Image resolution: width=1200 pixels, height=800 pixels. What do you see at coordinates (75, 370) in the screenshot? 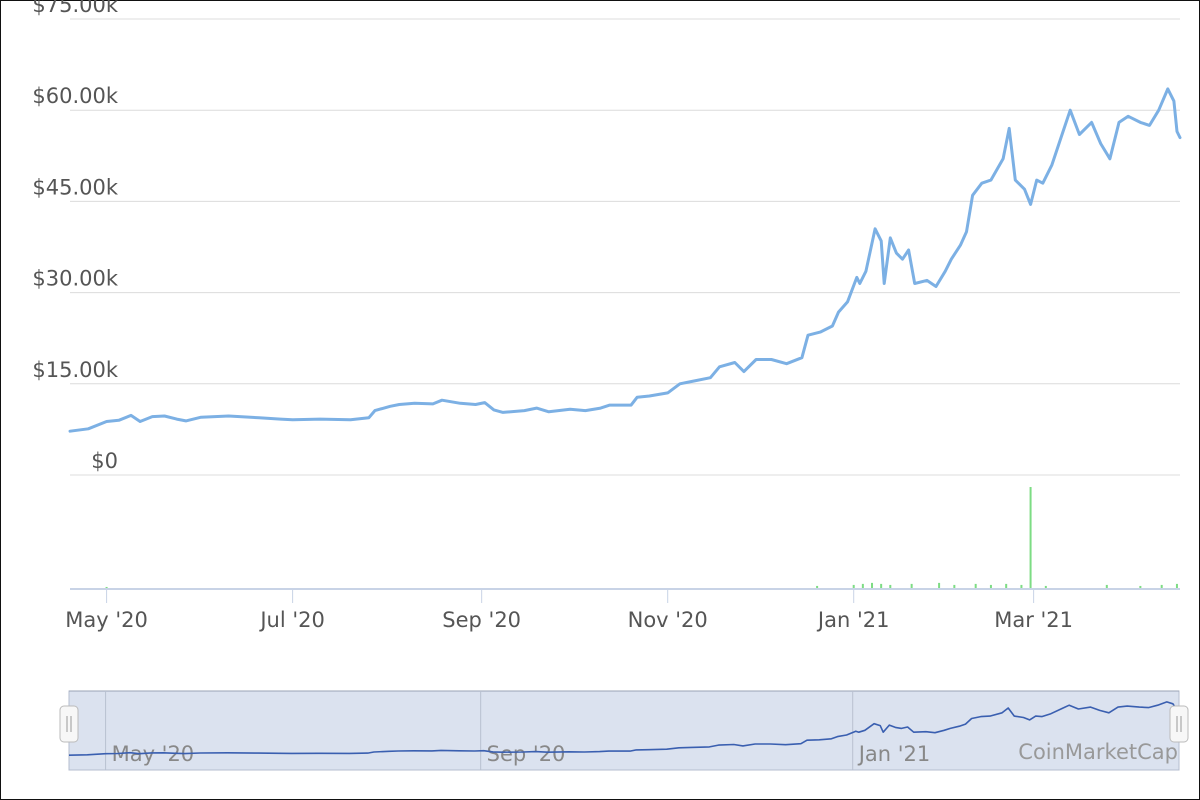
I see `y-tick-label: $15.00k` at bounding box center [75, 370].